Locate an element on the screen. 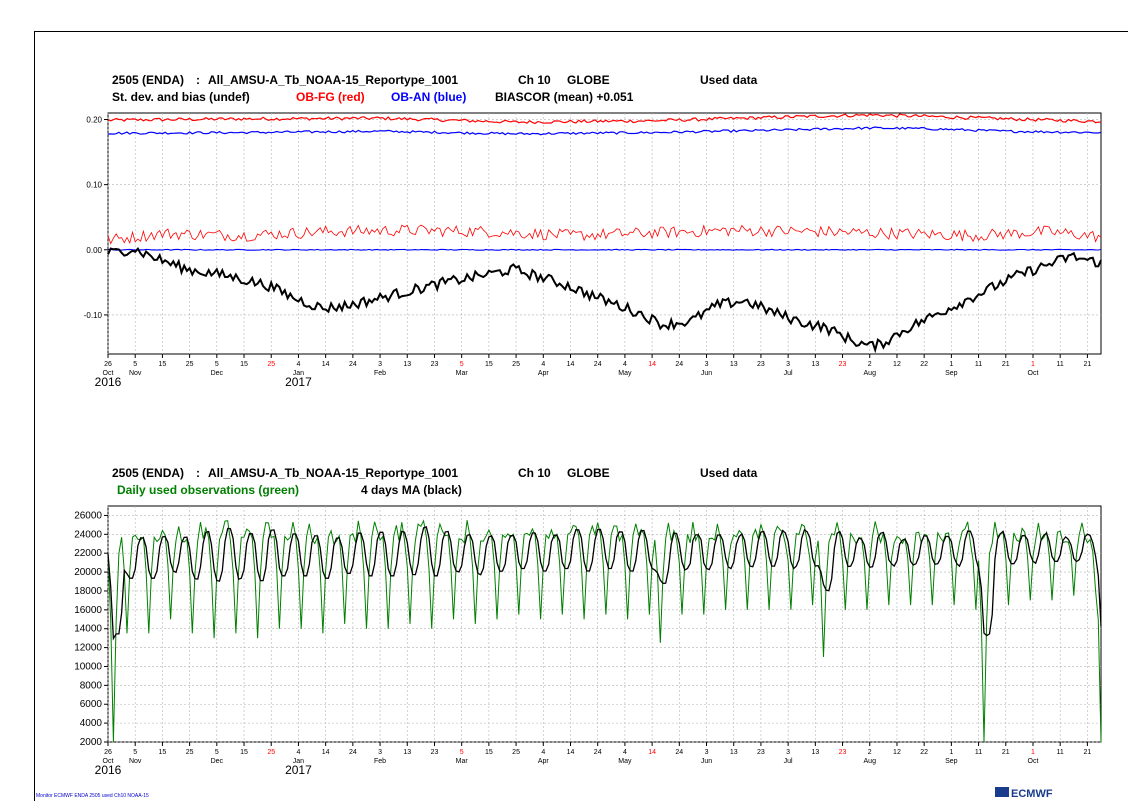  bottom-month-label: Feb is located at coordinates (380, 761).